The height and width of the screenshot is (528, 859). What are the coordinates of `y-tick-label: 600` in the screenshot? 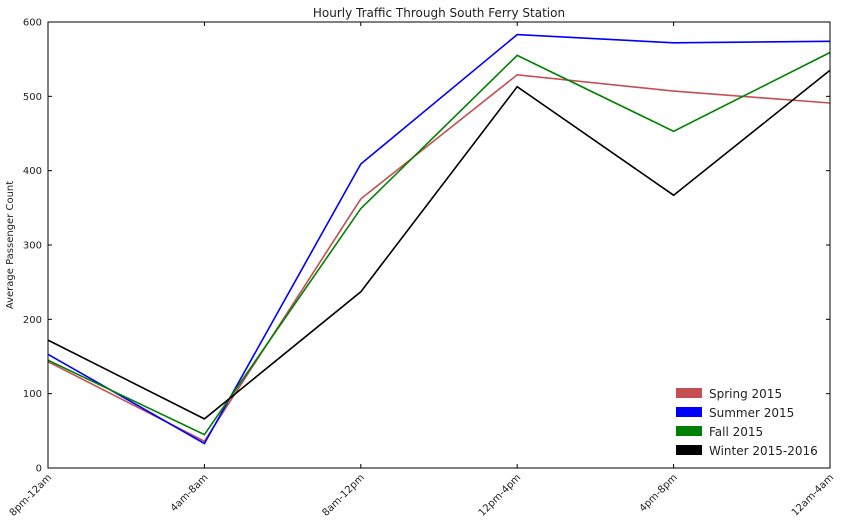 It's located at (32, 23).